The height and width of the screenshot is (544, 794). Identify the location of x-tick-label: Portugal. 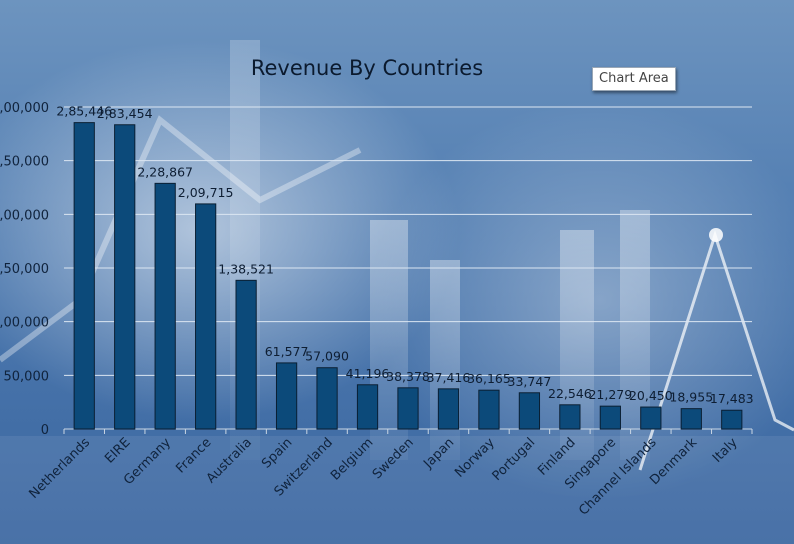
(514, 459).